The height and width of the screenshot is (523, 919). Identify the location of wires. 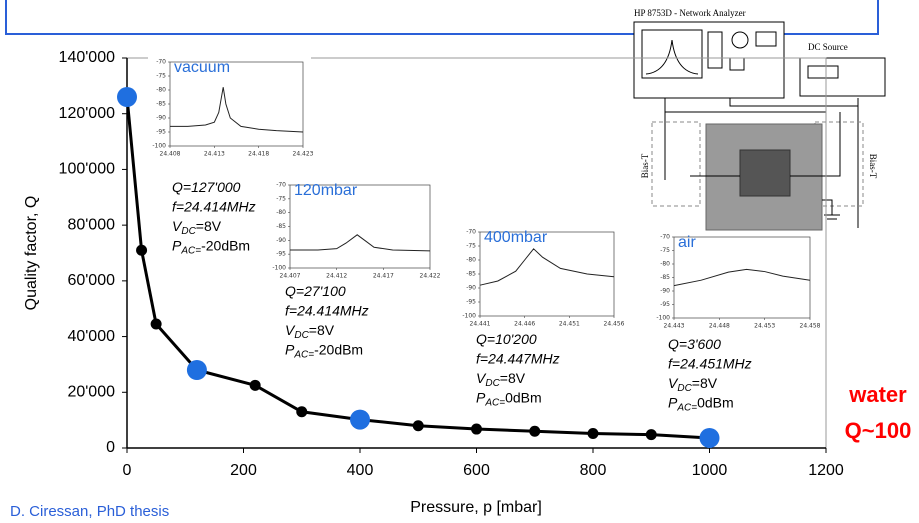
(761, 163).